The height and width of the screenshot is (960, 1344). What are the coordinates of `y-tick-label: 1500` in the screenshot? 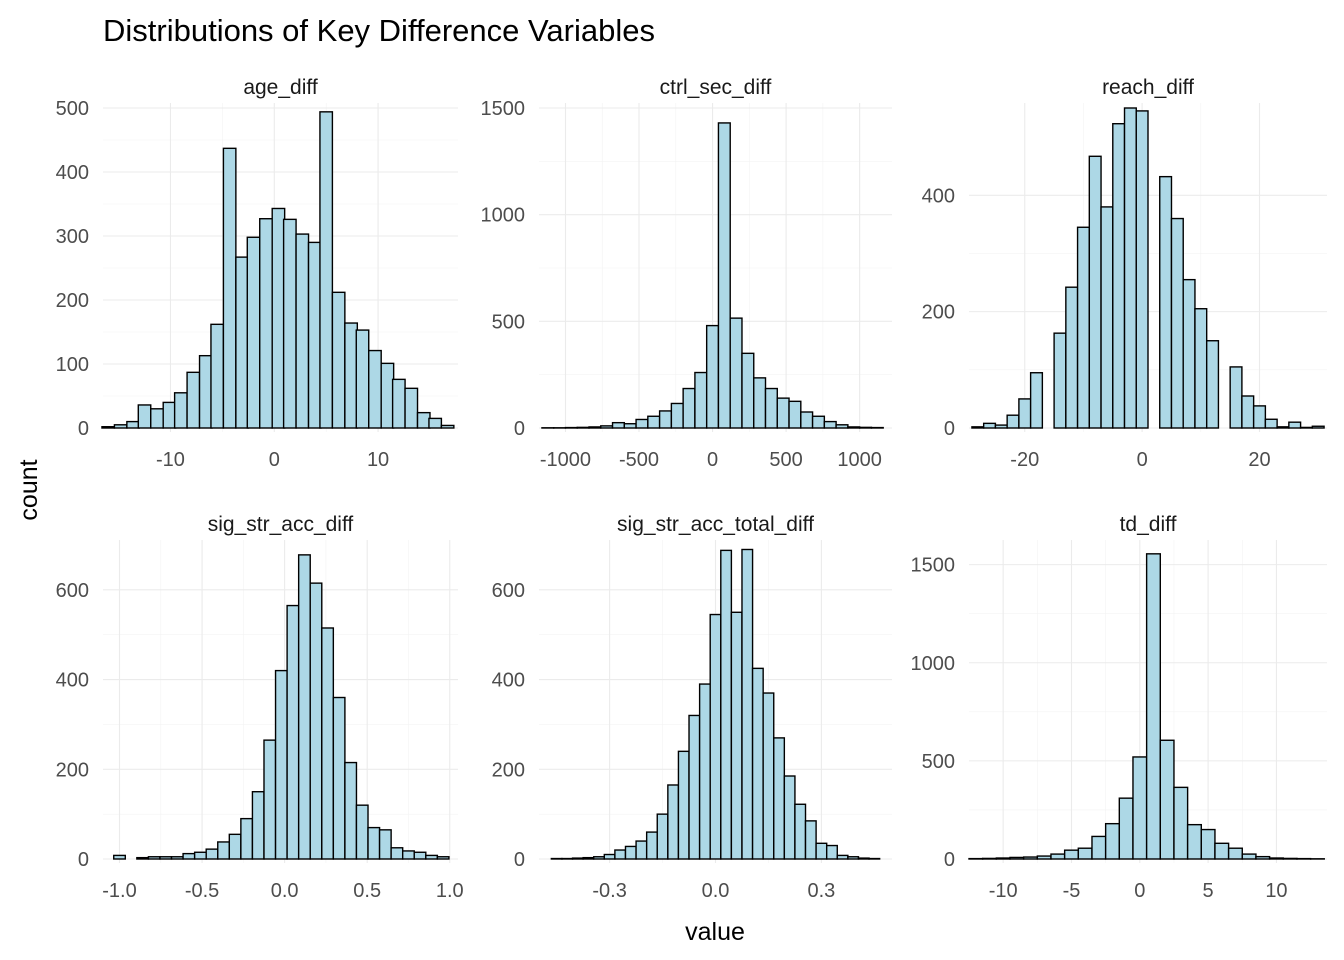 It's located at (933, 566).